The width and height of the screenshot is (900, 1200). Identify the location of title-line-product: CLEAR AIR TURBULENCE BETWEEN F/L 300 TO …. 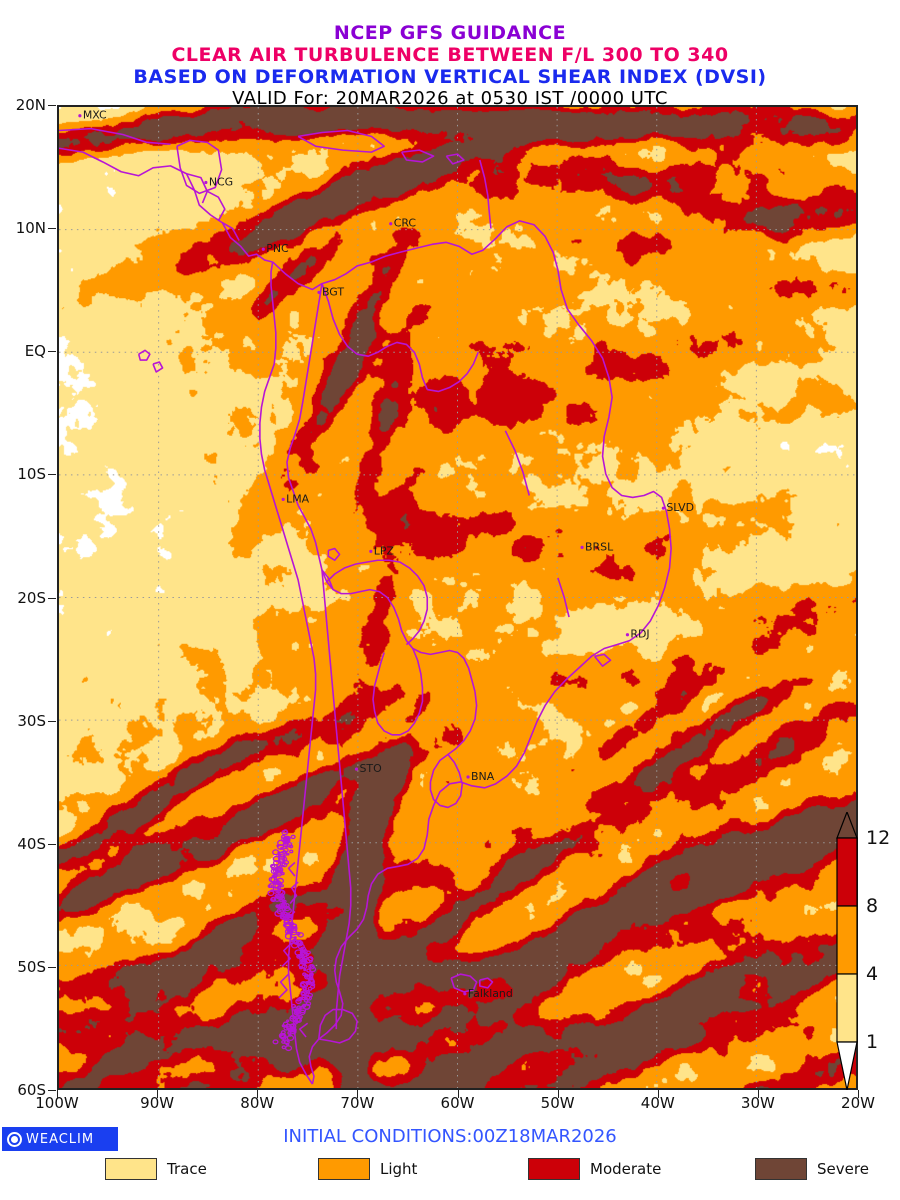
(450, 55).